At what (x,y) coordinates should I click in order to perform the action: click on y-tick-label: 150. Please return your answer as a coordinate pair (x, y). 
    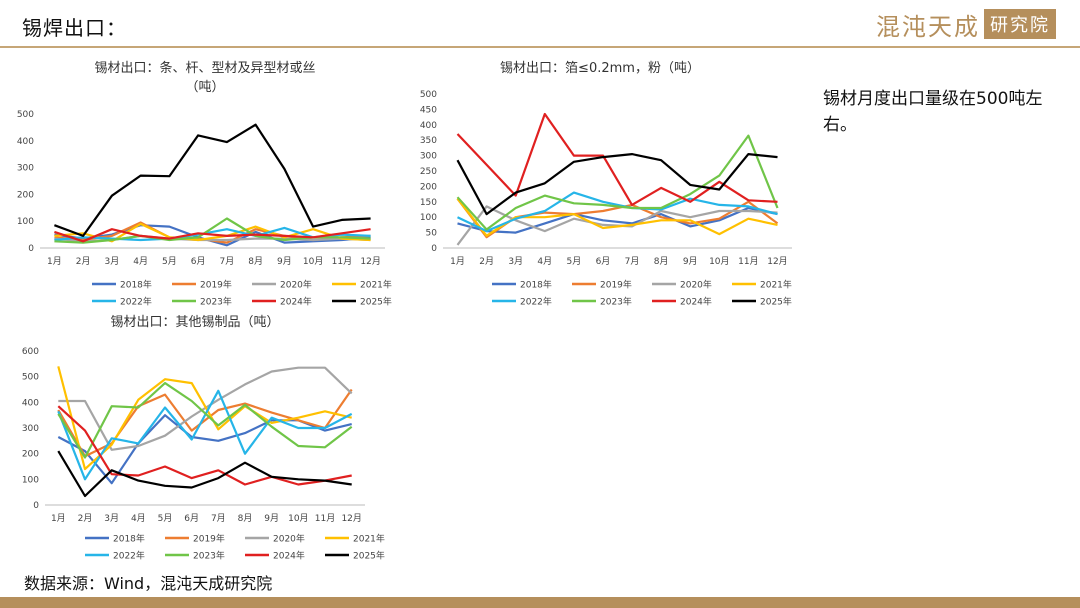
    Looking at the image, I should click on (428, 203).